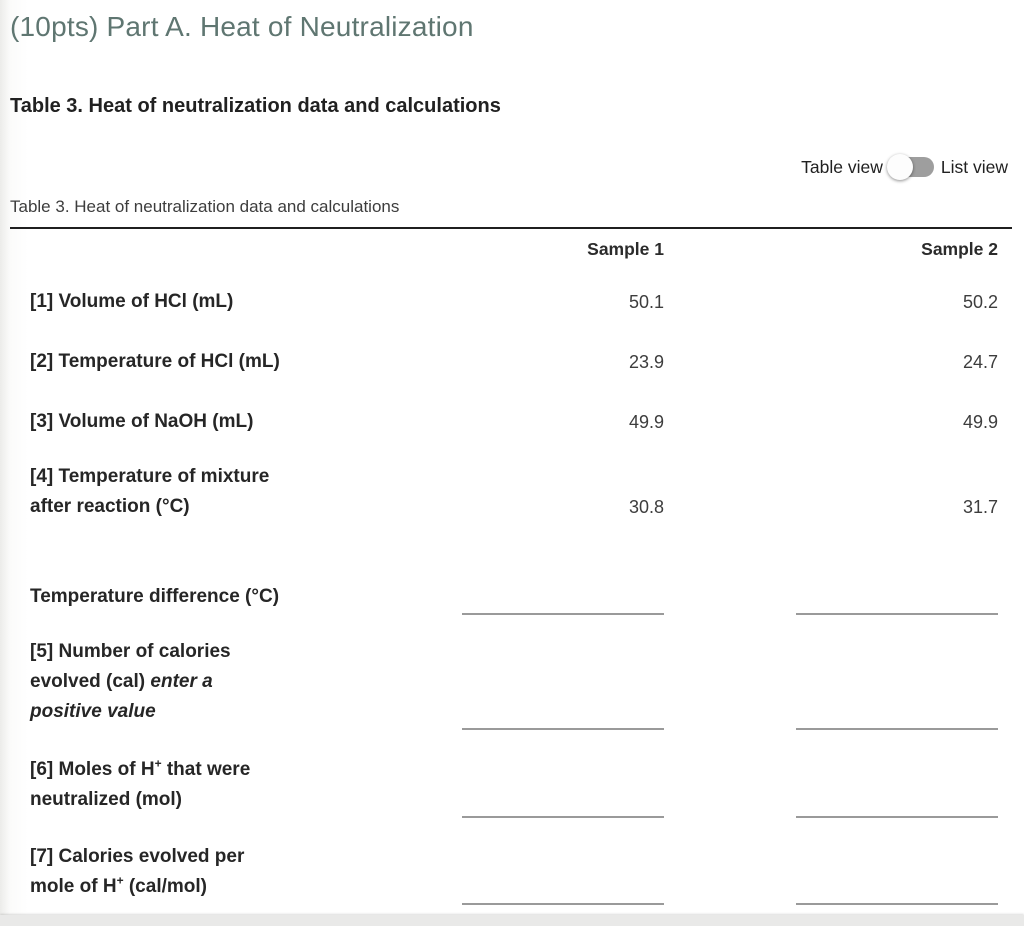  Describe the element at coordinates (980, 362) in the screenshot. I see `value-cell: 24.7` at that location.